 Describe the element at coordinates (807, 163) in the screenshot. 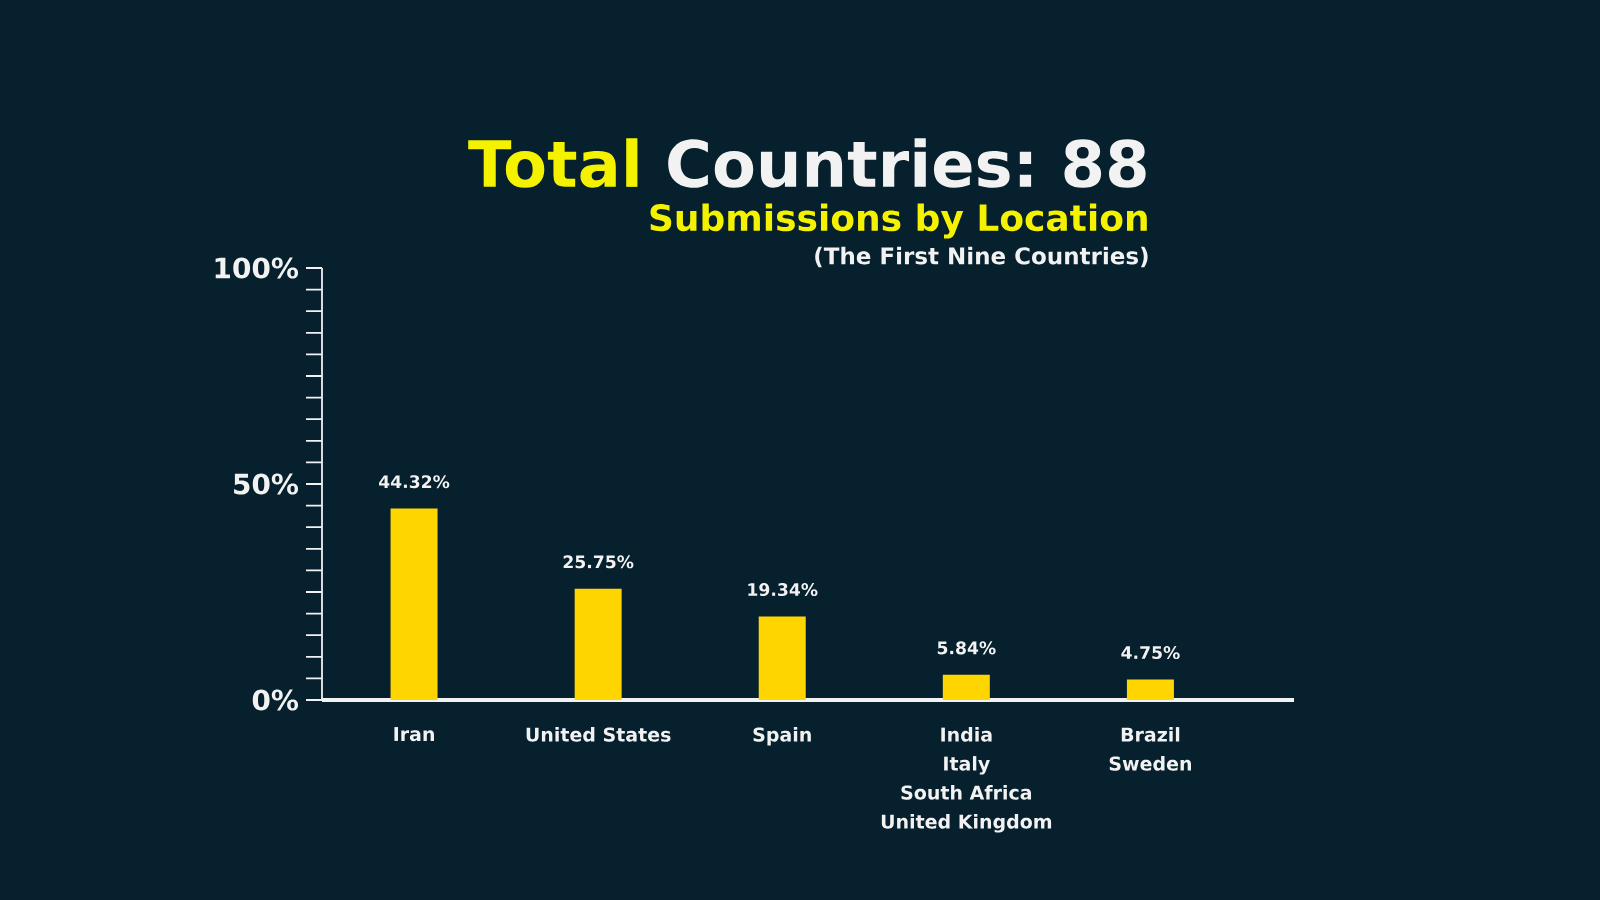

I see `chart-title: Total Countries: 88` at that location.